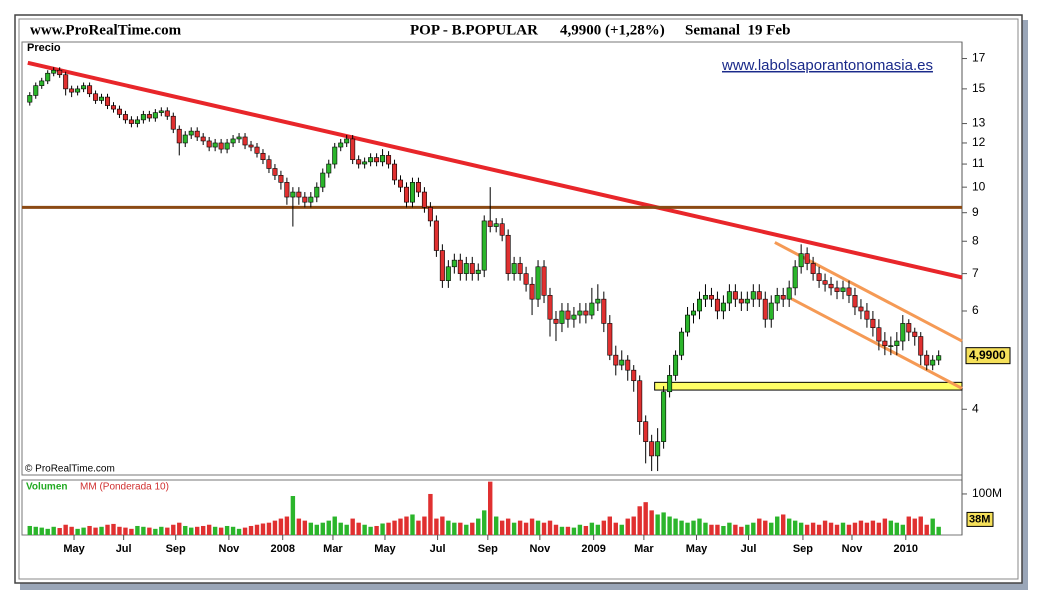 Image resolution: width=1040 pixels, height=605 pixels. Describe the element at coordinates (975, 240) in the screenshot. I see `y-tick-label: 8` at that location.